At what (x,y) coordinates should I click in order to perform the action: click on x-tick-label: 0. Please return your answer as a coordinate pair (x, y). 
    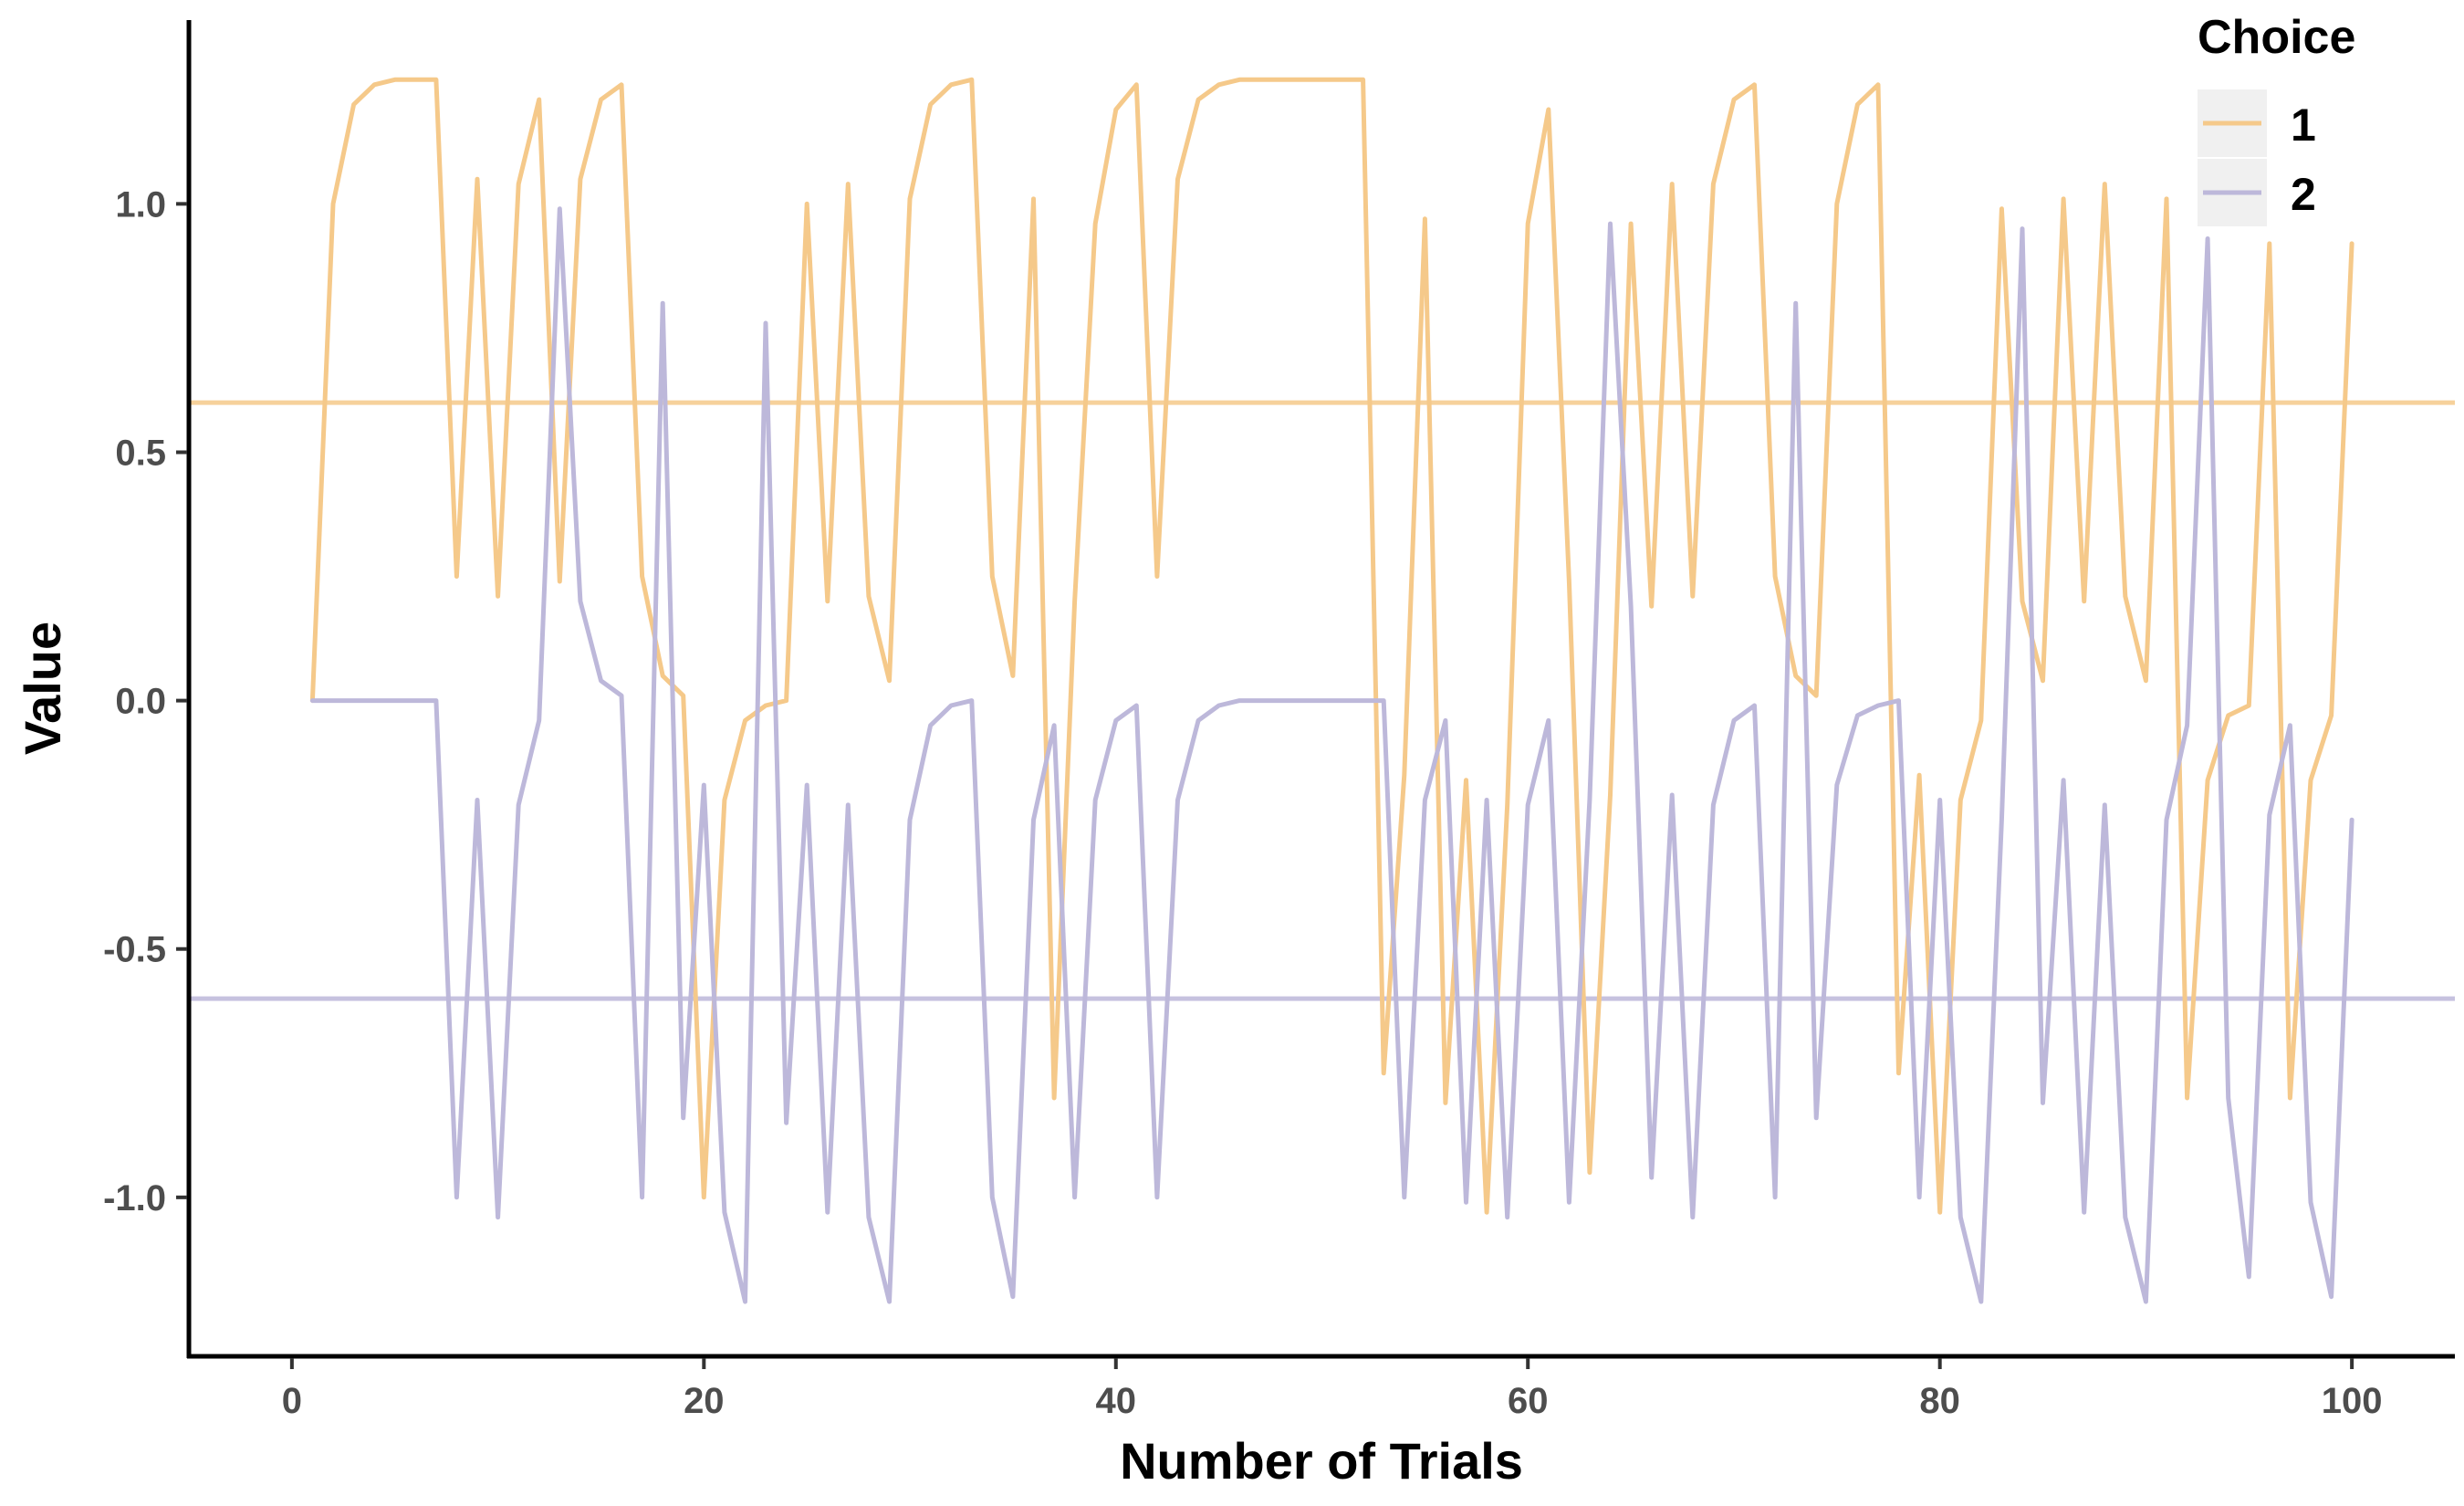
    Looking at the image, I should click on (292, 1401).